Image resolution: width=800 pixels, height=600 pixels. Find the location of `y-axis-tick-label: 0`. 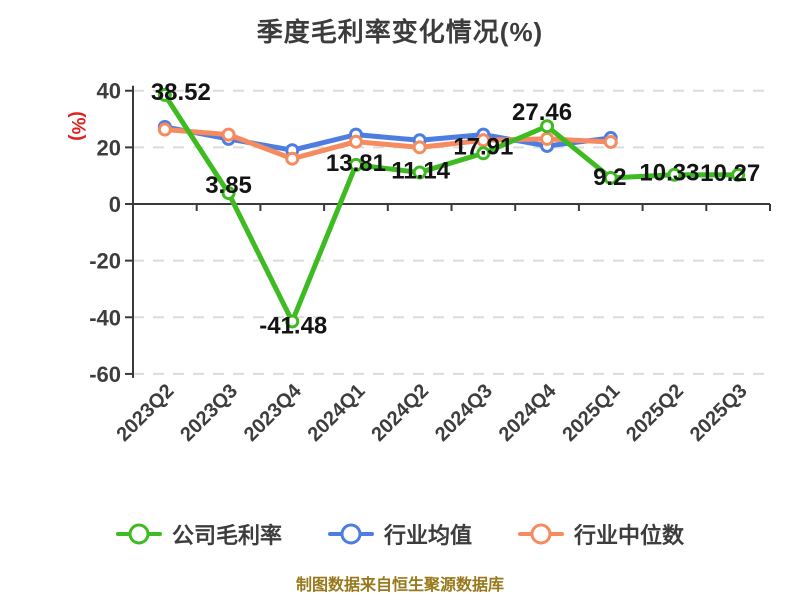

y-axis-tick-label: 0 is located at coordinates (115, 204).